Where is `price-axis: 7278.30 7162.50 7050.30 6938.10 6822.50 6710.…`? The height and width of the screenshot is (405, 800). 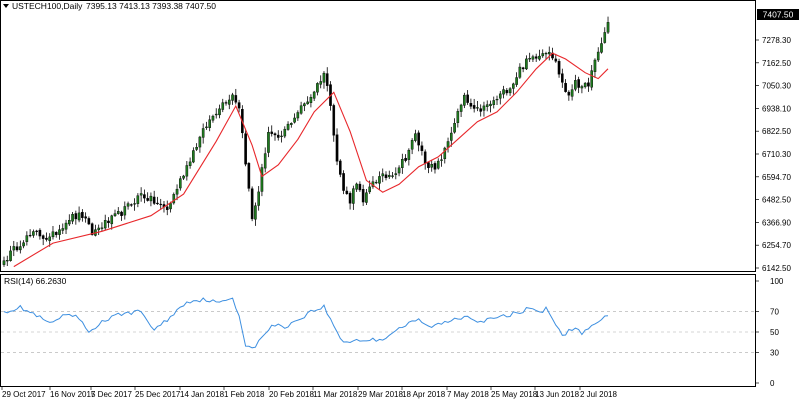
price-axis: 7278.30 7162.50 7050.30 6938.10 6822.50 6710.… is located at coordinates (773, 154).